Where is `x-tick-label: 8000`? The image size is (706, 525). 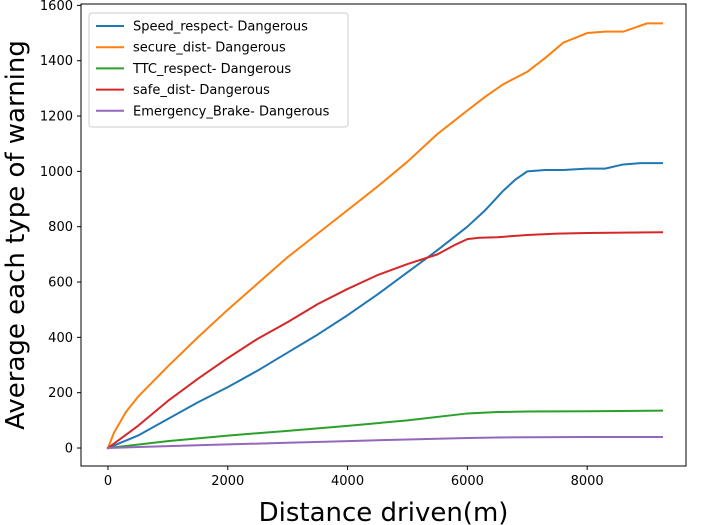
x-tick-label: 8000 is located at coordinates (587, 481).